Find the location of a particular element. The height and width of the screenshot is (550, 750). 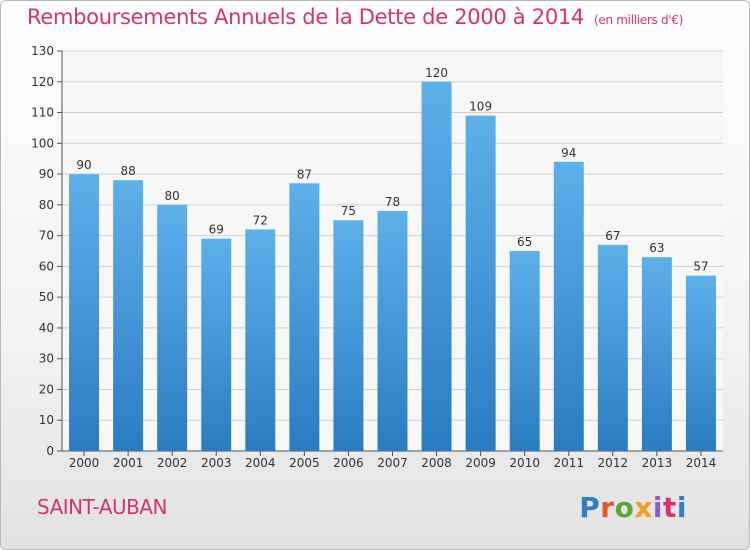

y-tick-label: 70 is located at coordinates (46, 236).